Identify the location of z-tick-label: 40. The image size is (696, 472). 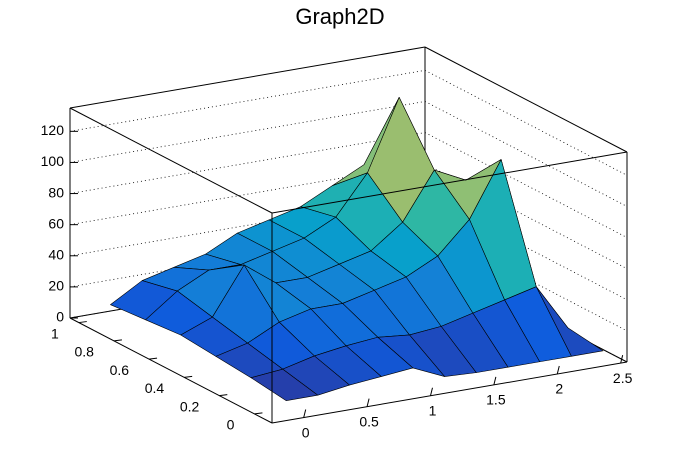
(56, 254).